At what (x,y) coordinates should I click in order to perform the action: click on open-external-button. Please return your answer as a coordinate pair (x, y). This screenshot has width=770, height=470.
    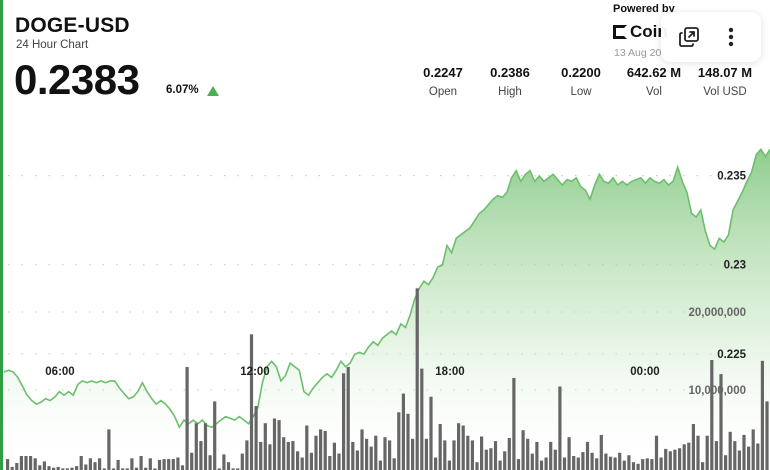
    Looking at the image, I should click on (689, 37).